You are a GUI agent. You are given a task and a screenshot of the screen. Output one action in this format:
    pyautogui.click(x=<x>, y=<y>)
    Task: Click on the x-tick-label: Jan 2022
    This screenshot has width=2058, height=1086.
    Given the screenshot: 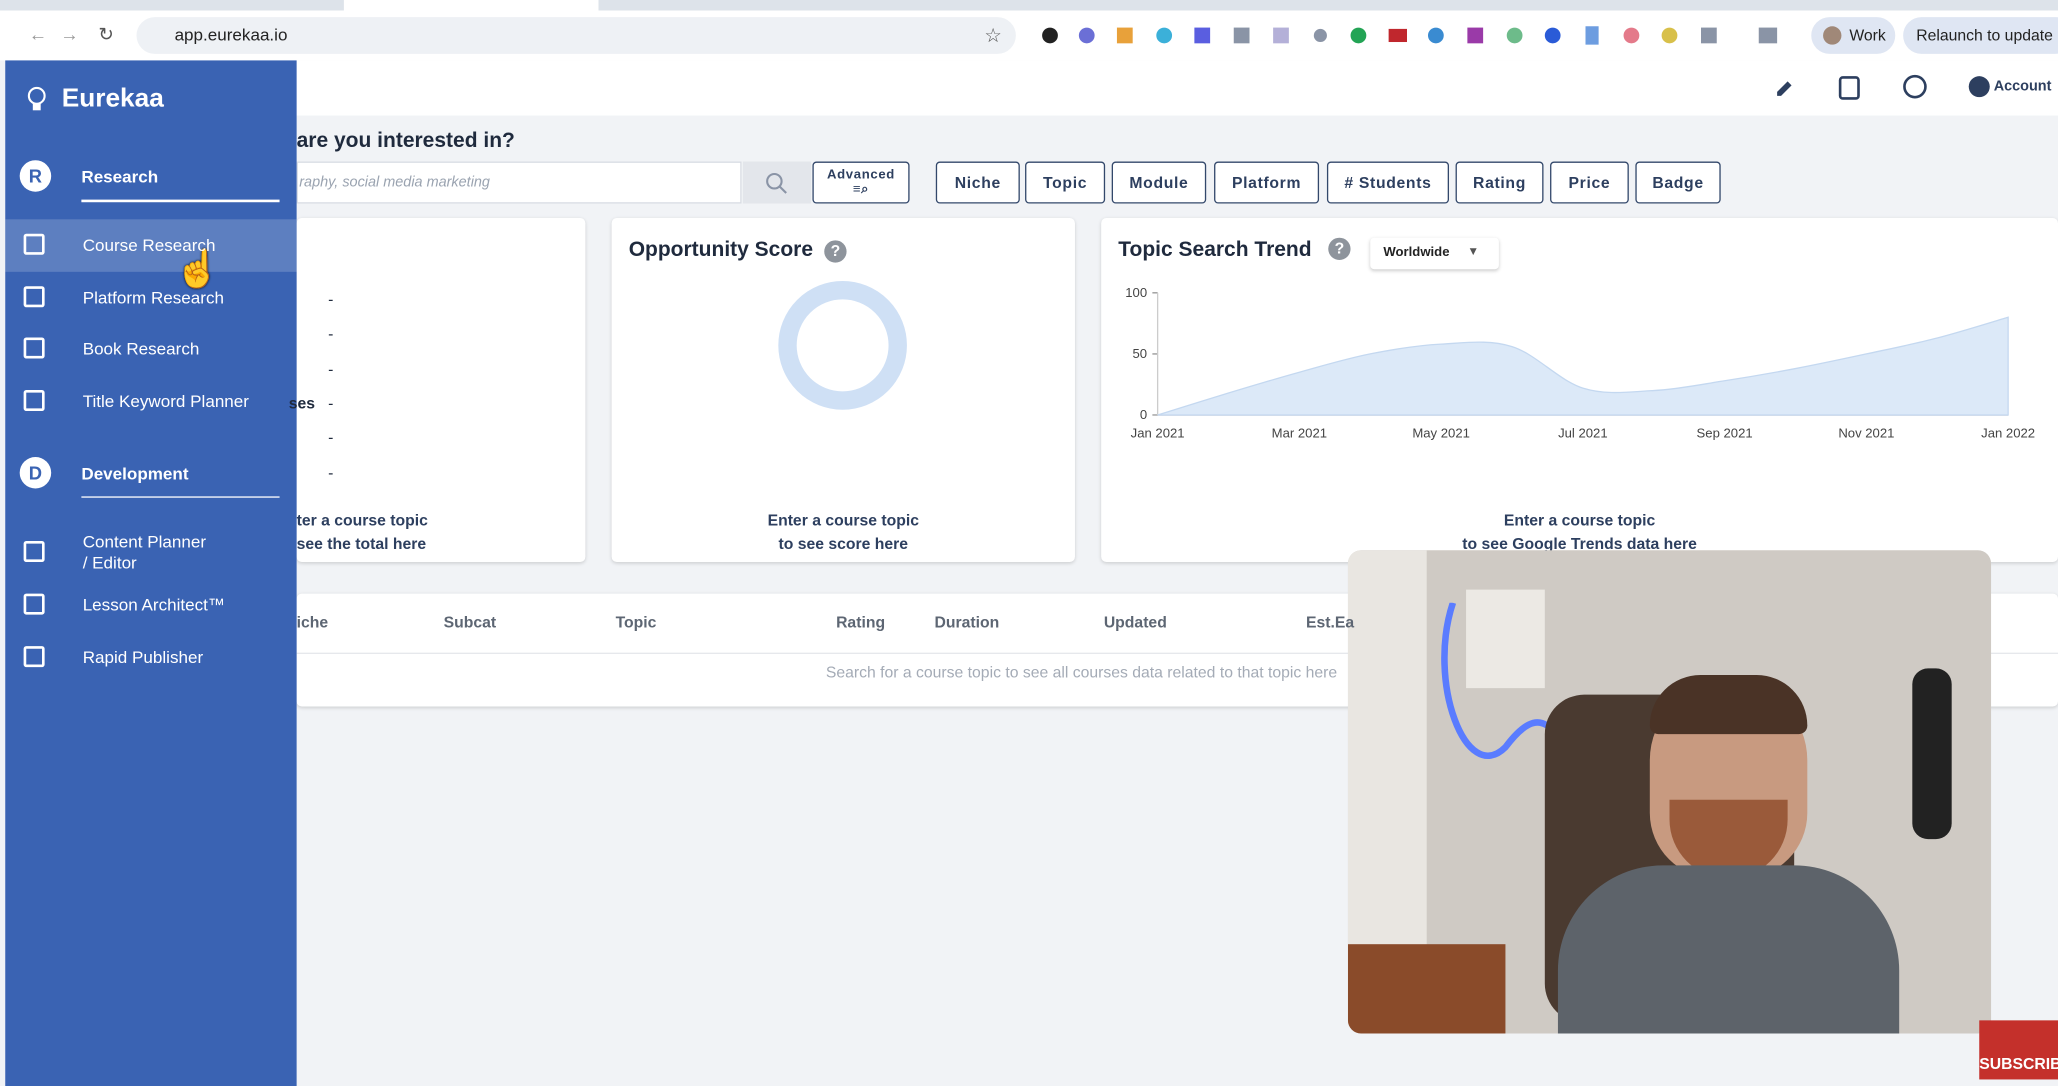 What is the action you would take?
    pyautogui.click(x=2008, y=432)
    